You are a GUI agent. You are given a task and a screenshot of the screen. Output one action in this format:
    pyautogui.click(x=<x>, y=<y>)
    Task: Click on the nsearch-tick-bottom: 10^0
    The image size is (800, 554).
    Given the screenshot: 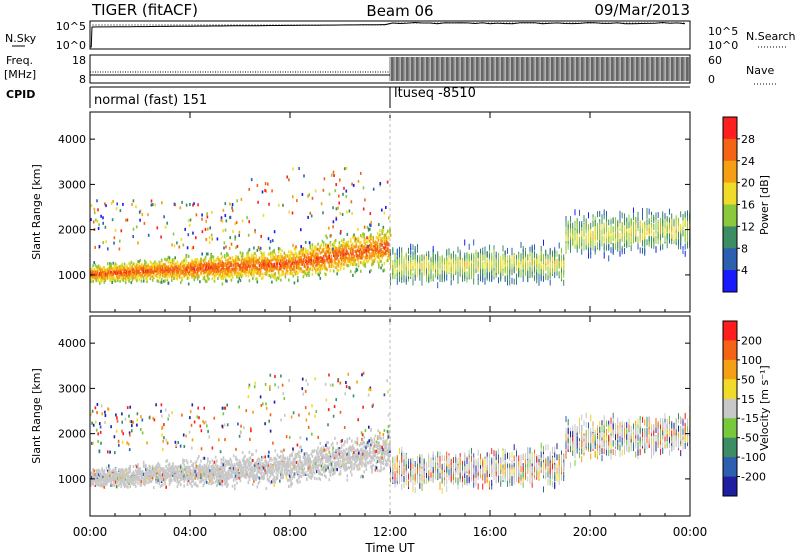 What is the action you would take?
    pyautogui.click(x=723, y=45)
    